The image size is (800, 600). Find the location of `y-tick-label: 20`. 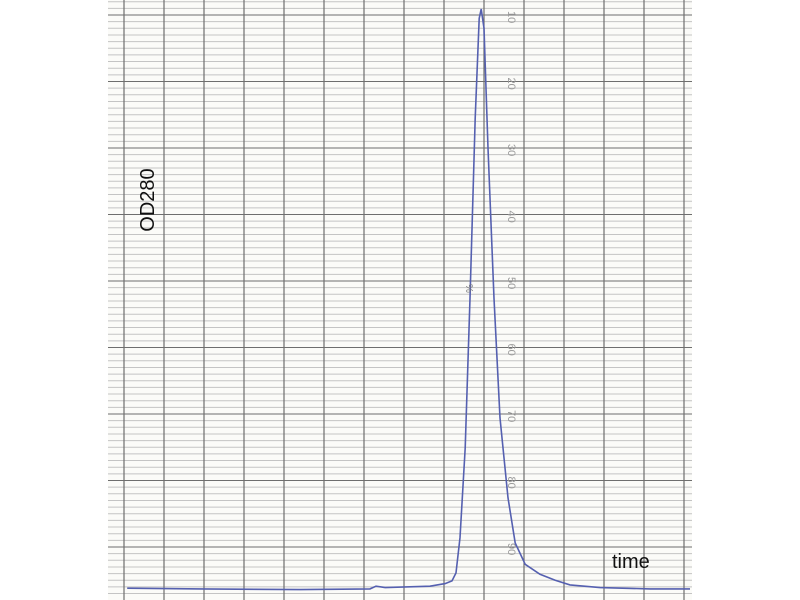

y-tick-label: 20 is located at coordinates (511, 84).